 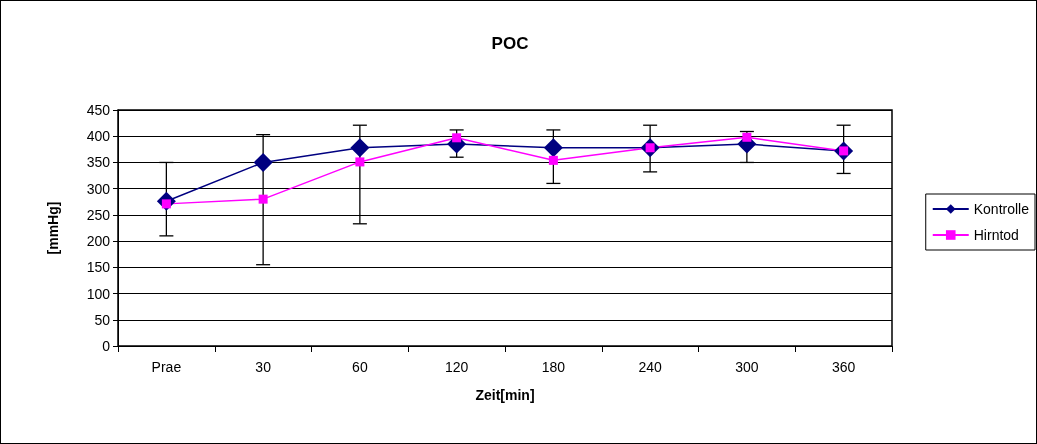 I want to click on y-tick-label: 250, so click(x=98, y=214).